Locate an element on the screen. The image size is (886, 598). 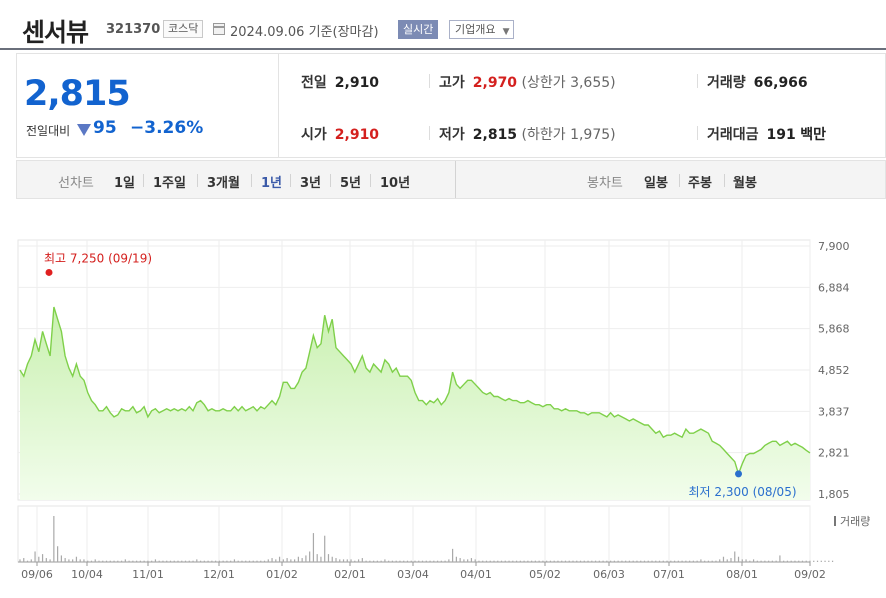
tab-weekly: 주봉 is located at coordinates (700, 183).